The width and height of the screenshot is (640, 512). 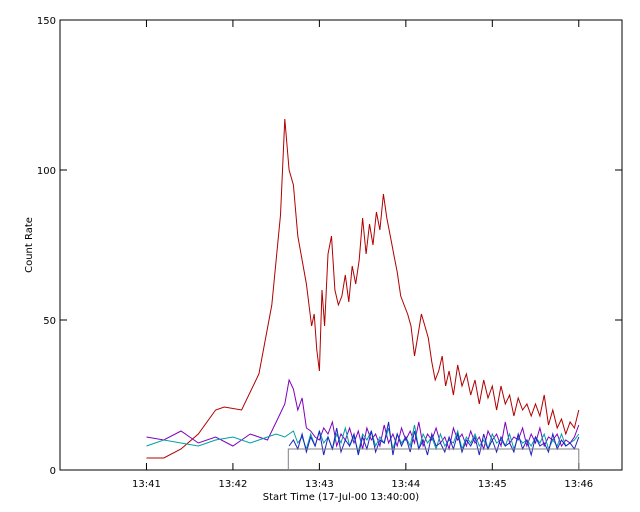 What do you see at coordinates (49, 321) in the screenshot?
I see `y-tick-label: 50` at bounding box center [49, 321].